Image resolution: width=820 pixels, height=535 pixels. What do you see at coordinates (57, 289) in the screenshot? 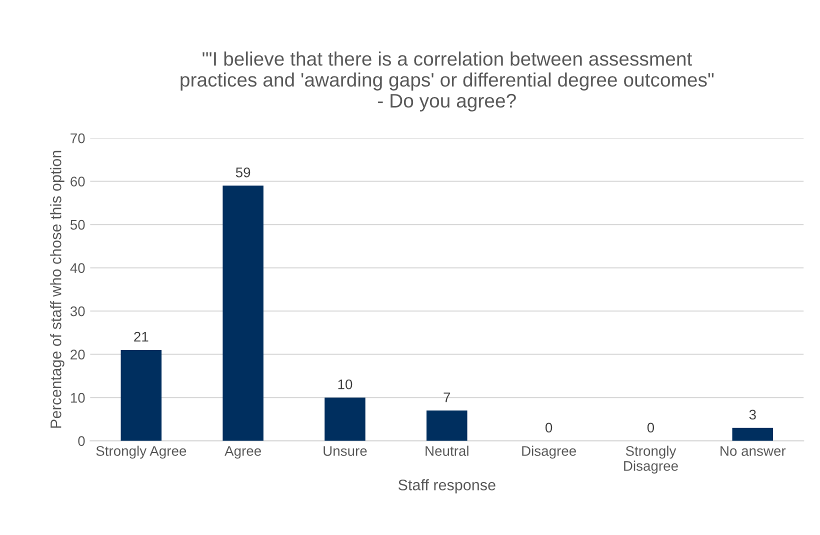
I see `y-axis-title: Percentage of staff who chose this option` at bounding box center [57, 289].